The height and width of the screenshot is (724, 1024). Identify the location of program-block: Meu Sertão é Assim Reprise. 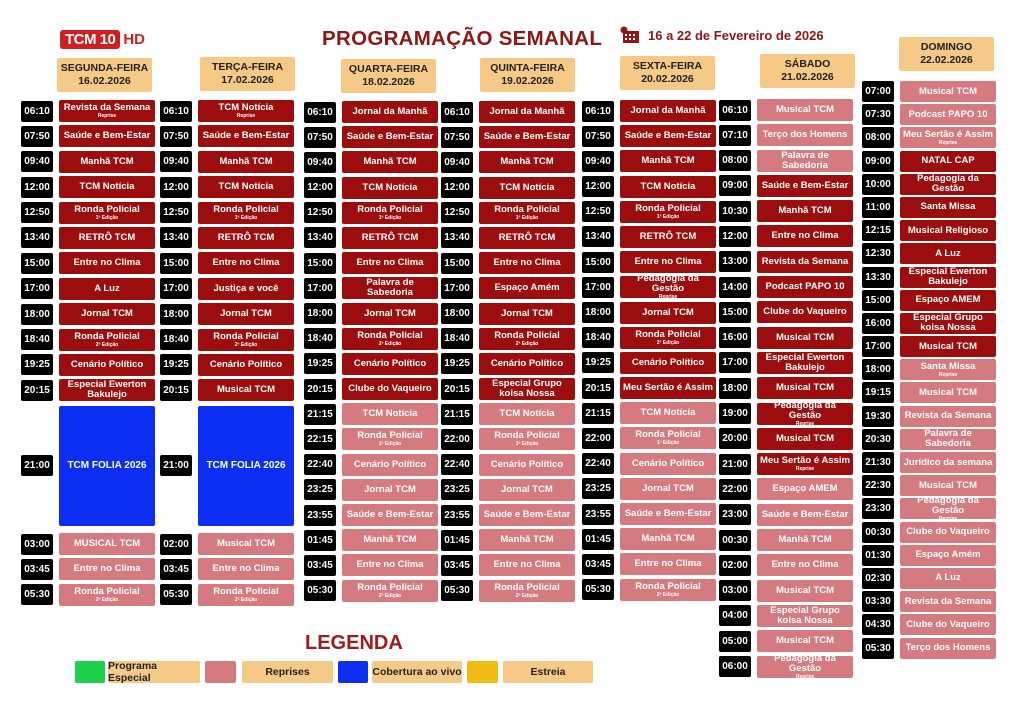
(948, 138).